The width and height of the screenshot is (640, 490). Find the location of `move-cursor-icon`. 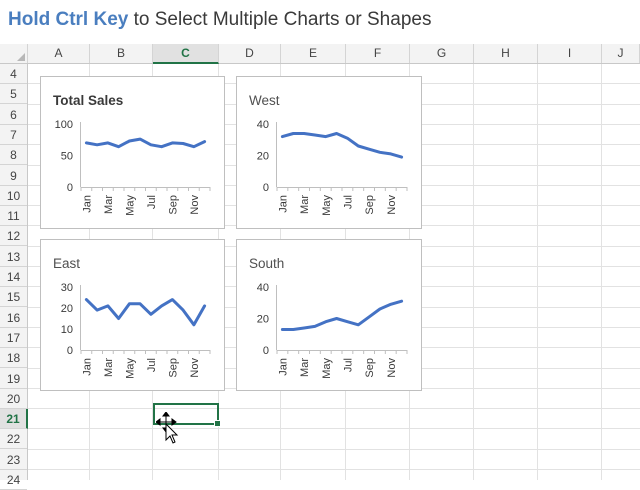

move-cursor-icon is located at coordinates (168, 428).